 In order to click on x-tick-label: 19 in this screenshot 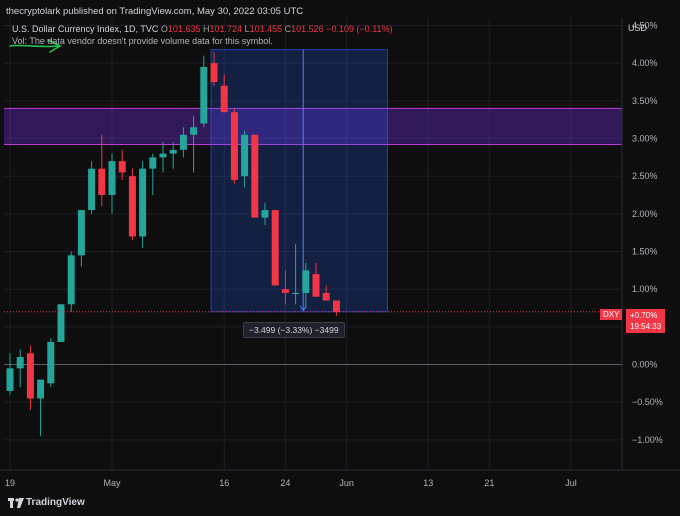, I will do `click(10, 483)`.